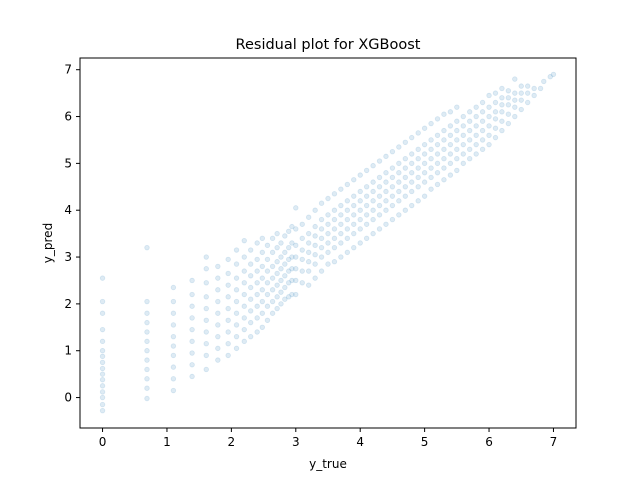  I want to click on x-tick-label: 5, so click(425, 442).